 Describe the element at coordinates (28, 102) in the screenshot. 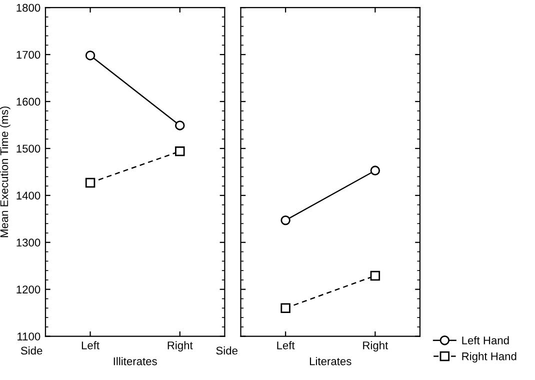

I see `y-tick-label: 1600` at that location.